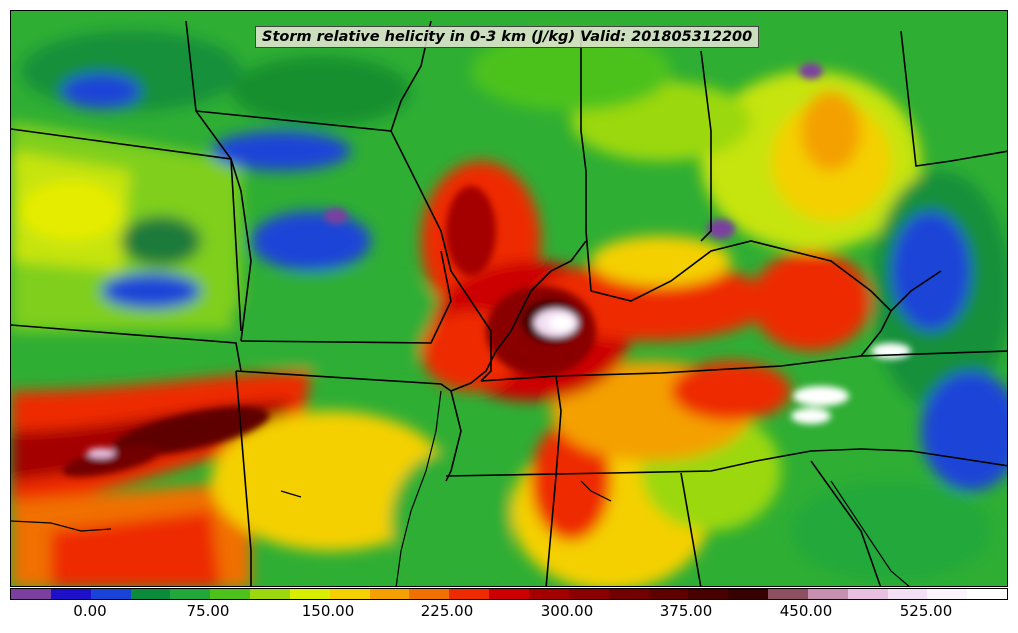 The width and height of the screenshot is (1018, 633). Describe the element at coordinates (328, 611) in the screenshot. I see `colorbar-tick-label: 150.00` at that location.